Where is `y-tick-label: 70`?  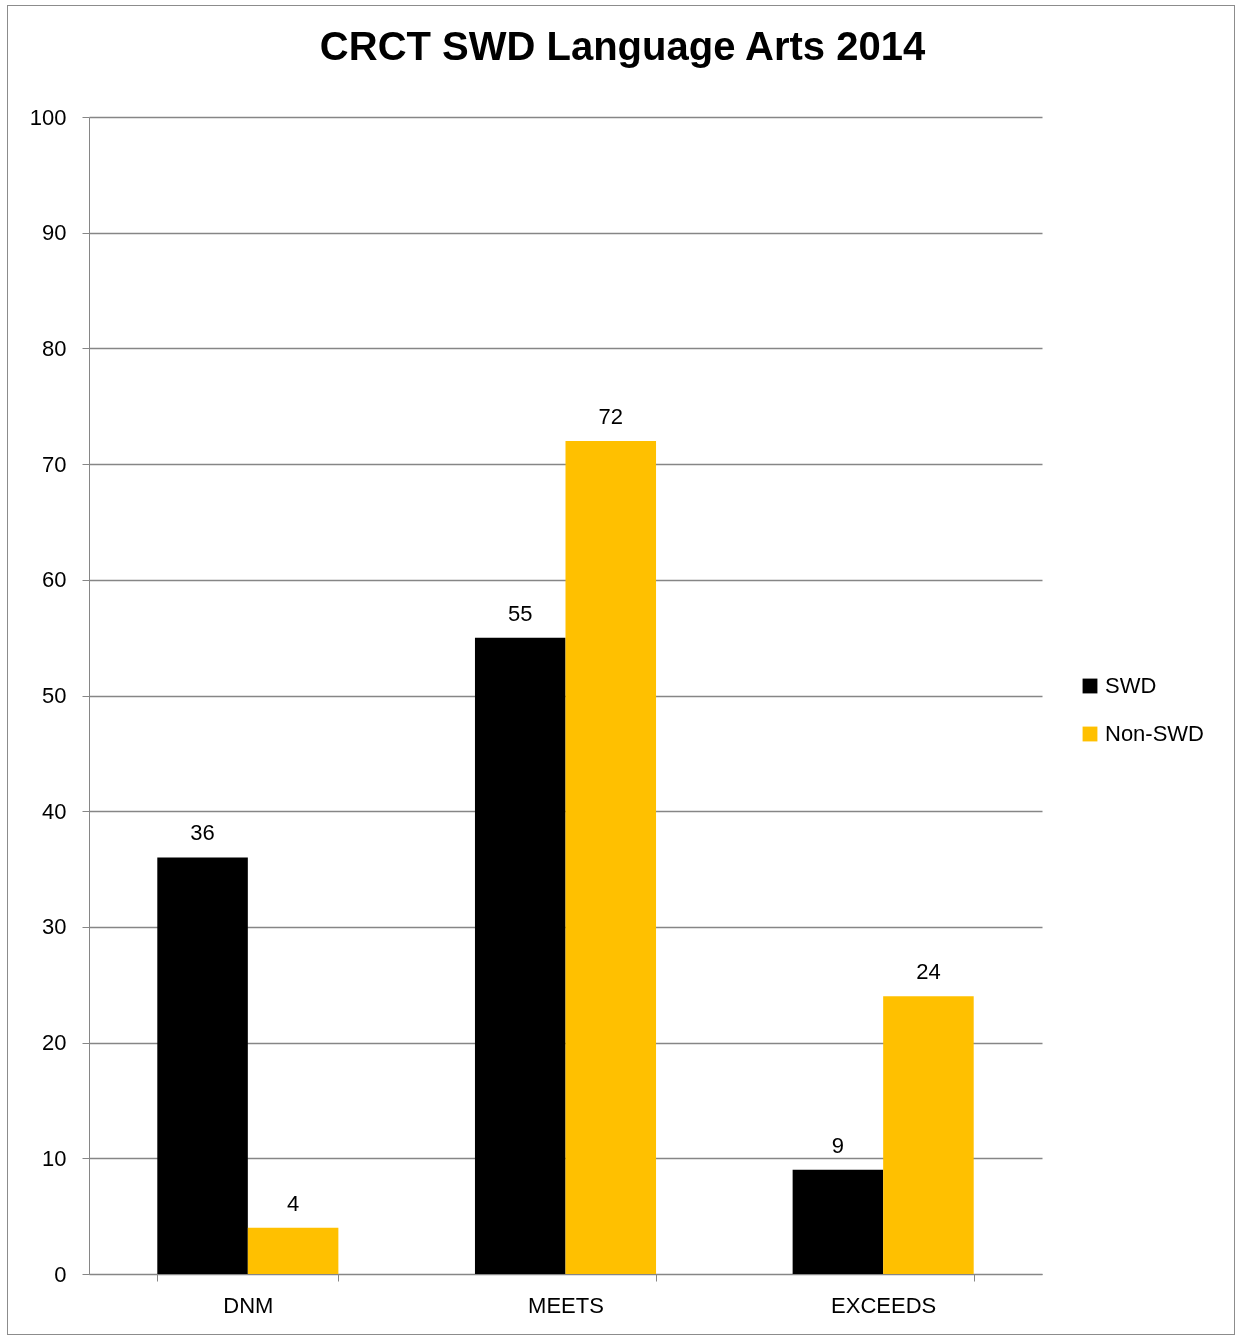
y-tick-label: 70 is located at coordinates (54, 464).